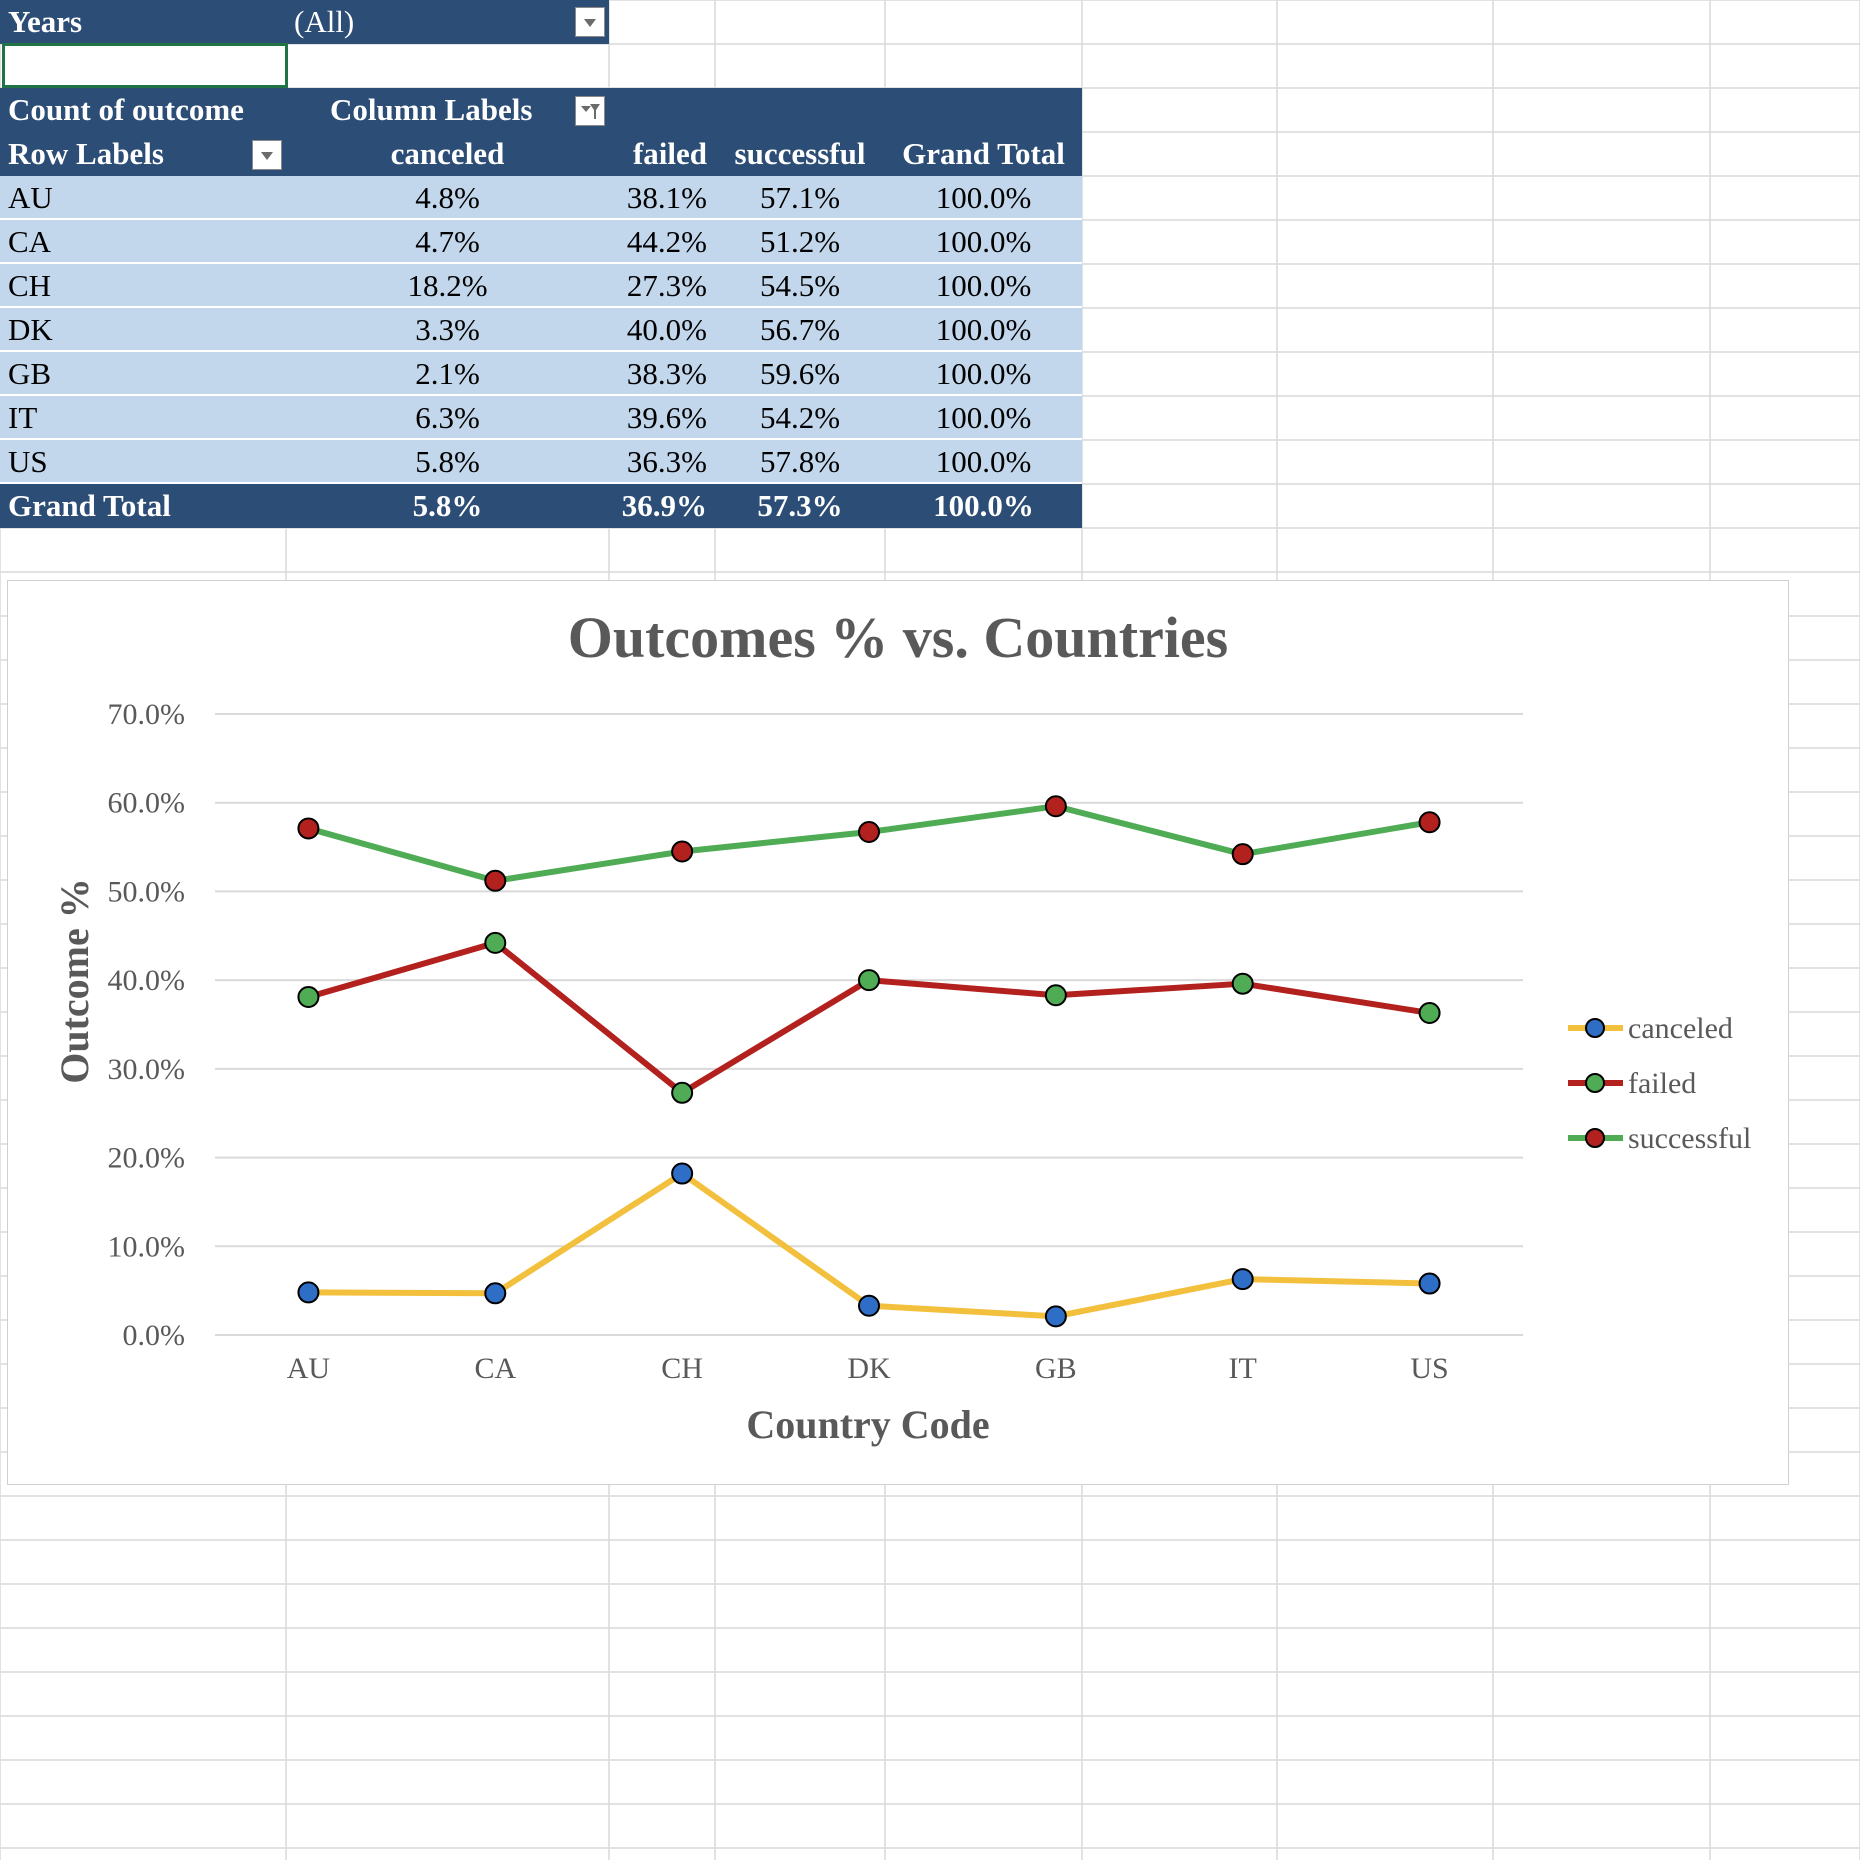 The width and height of the screenshot is (1860, 1860). Describe the element at coordinates (447, 22) in the screenshot. I see `filter-value: (All)` at that location.